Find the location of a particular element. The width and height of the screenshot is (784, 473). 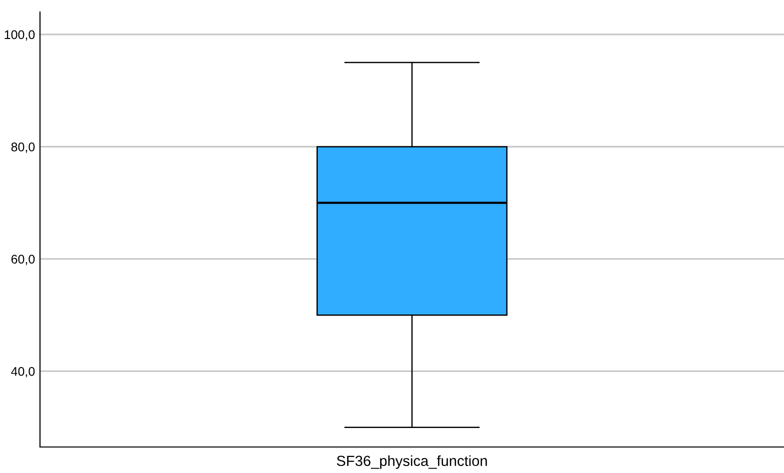

y-tick-label: 60,0 is located at coordinates (23, 260).